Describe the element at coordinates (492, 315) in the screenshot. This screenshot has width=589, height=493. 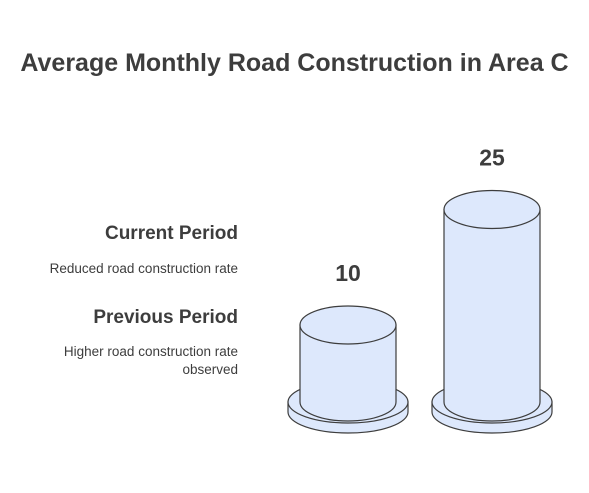
I see `bar-previous-period` at that location.